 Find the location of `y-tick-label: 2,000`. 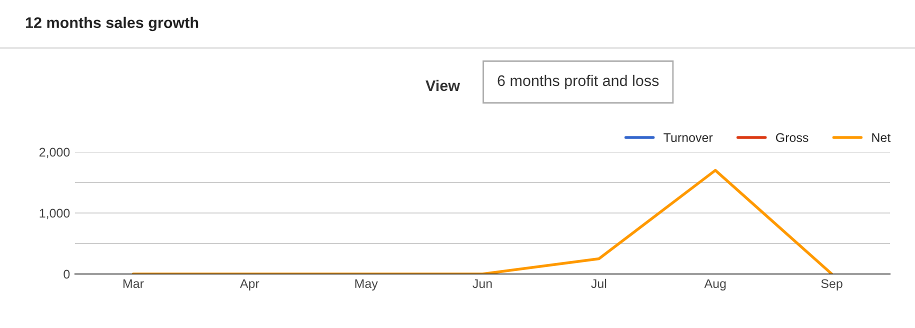

y-tick-label: 2,000 is located at coordinates (54, 153).